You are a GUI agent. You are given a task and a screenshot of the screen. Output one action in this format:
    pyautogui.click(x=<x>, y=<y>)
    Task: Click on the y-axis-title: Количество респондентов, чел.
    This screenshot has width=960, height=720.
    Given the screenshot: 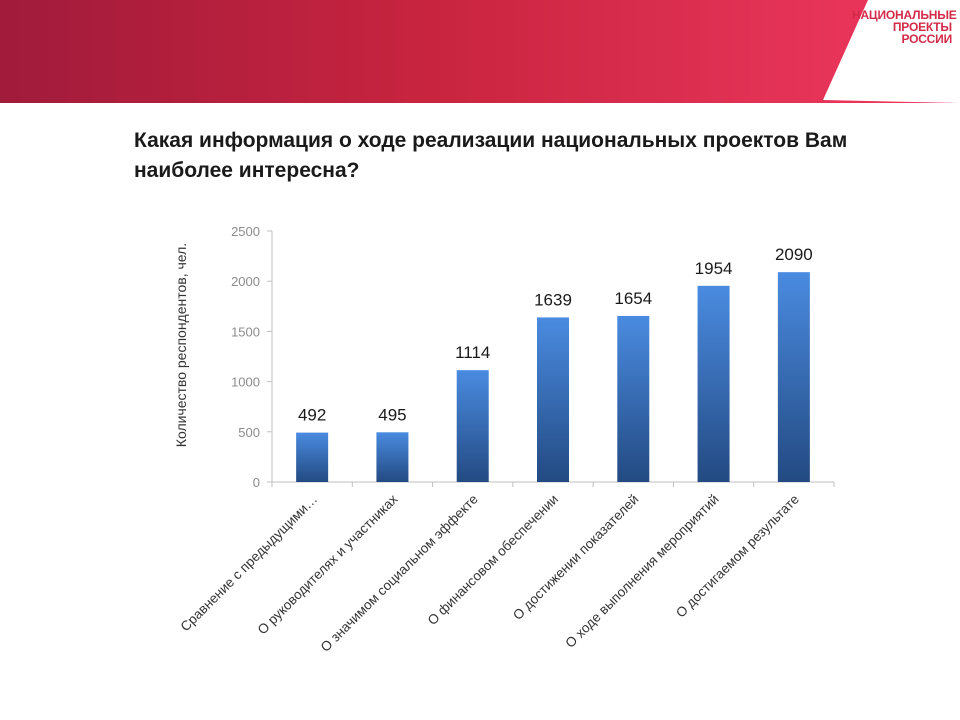 What is the action you would take?
    pyautogui.click(x=181, y=345)
    